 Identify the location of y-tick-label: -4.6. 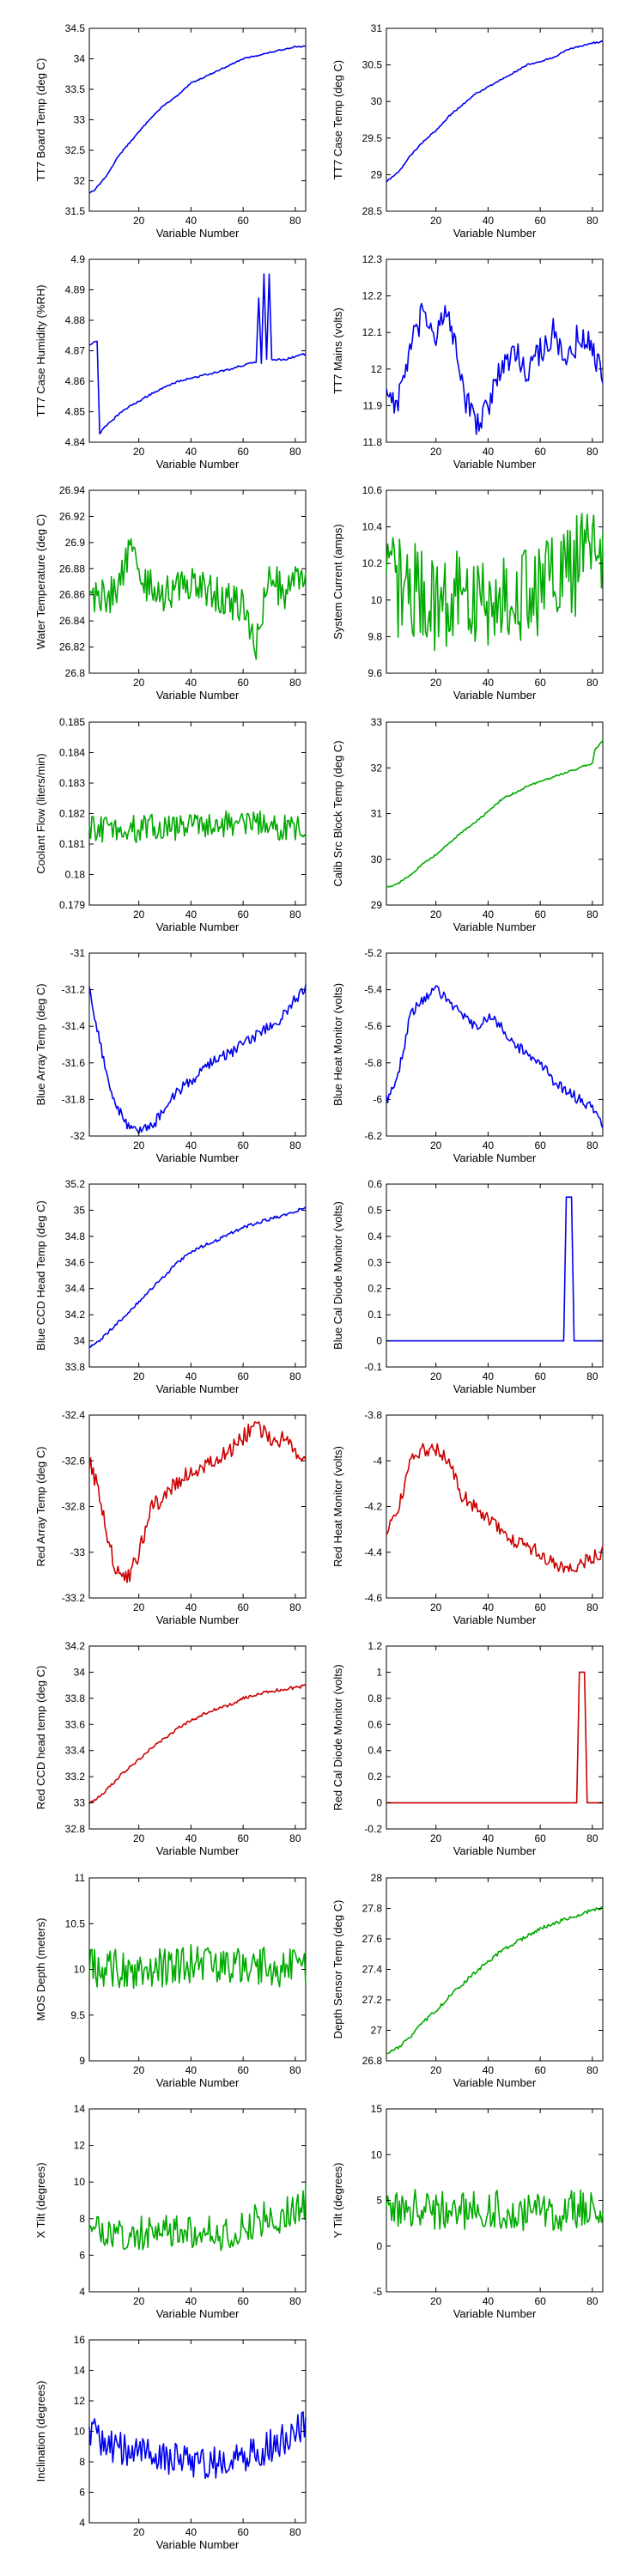
(373, 1598).